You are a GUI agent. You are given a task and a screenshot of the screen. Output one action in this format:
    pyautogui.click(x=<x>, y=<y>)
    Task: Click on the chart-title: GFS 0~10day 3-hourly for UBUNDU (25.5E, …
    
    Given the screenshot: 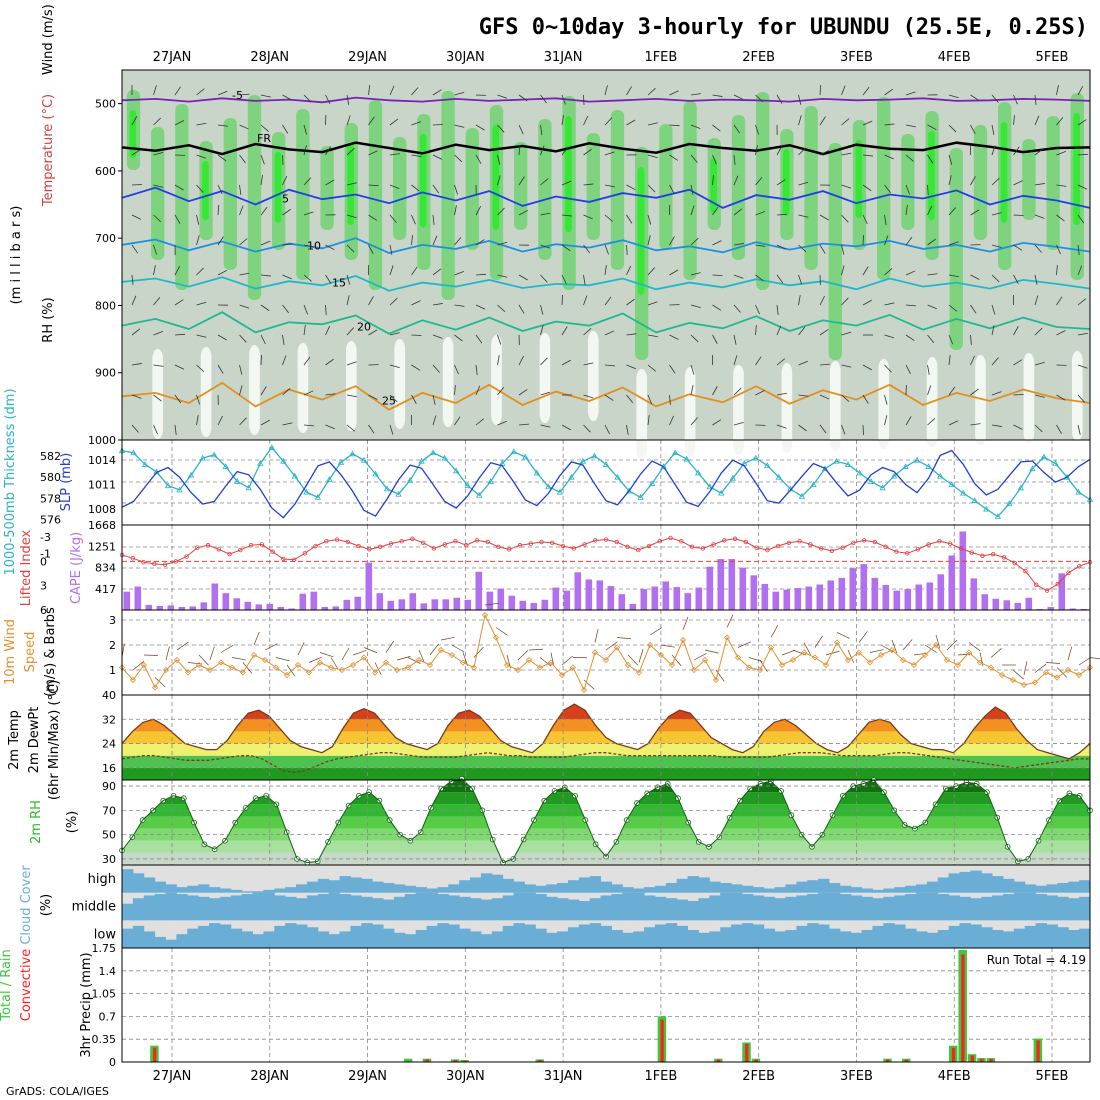 What is the action you would take?
    pyautogui.click(x=783, y=27)
    